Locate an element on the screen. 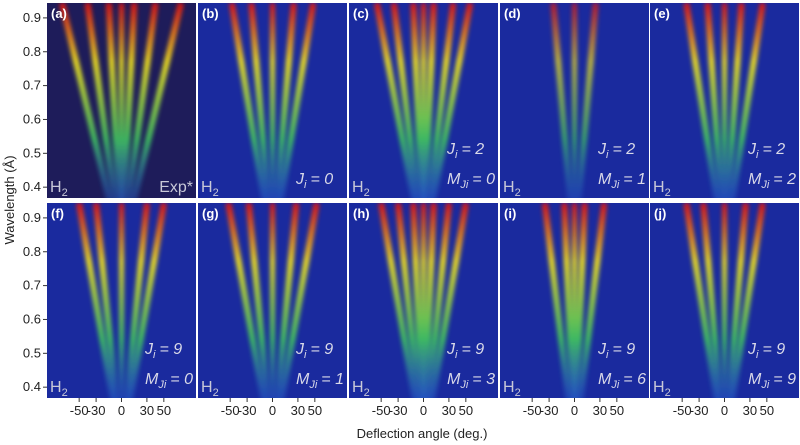 The width and height of the screenshot is (800, 445). value: = 3 is located at coordinates (483, 379).